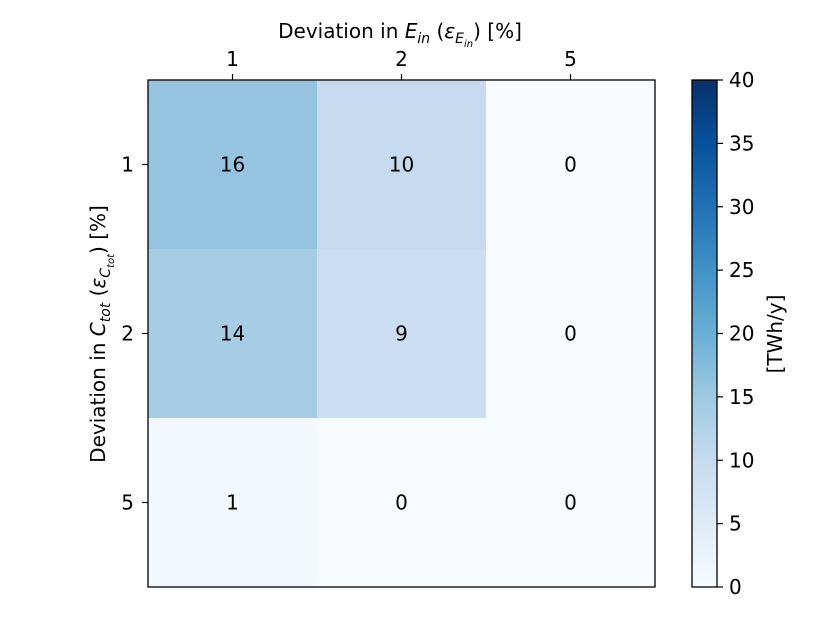 The height and width of the screenshot is (627, 830). I want to click on x-axis-ticks: 1 2 5, so click(401, 63).